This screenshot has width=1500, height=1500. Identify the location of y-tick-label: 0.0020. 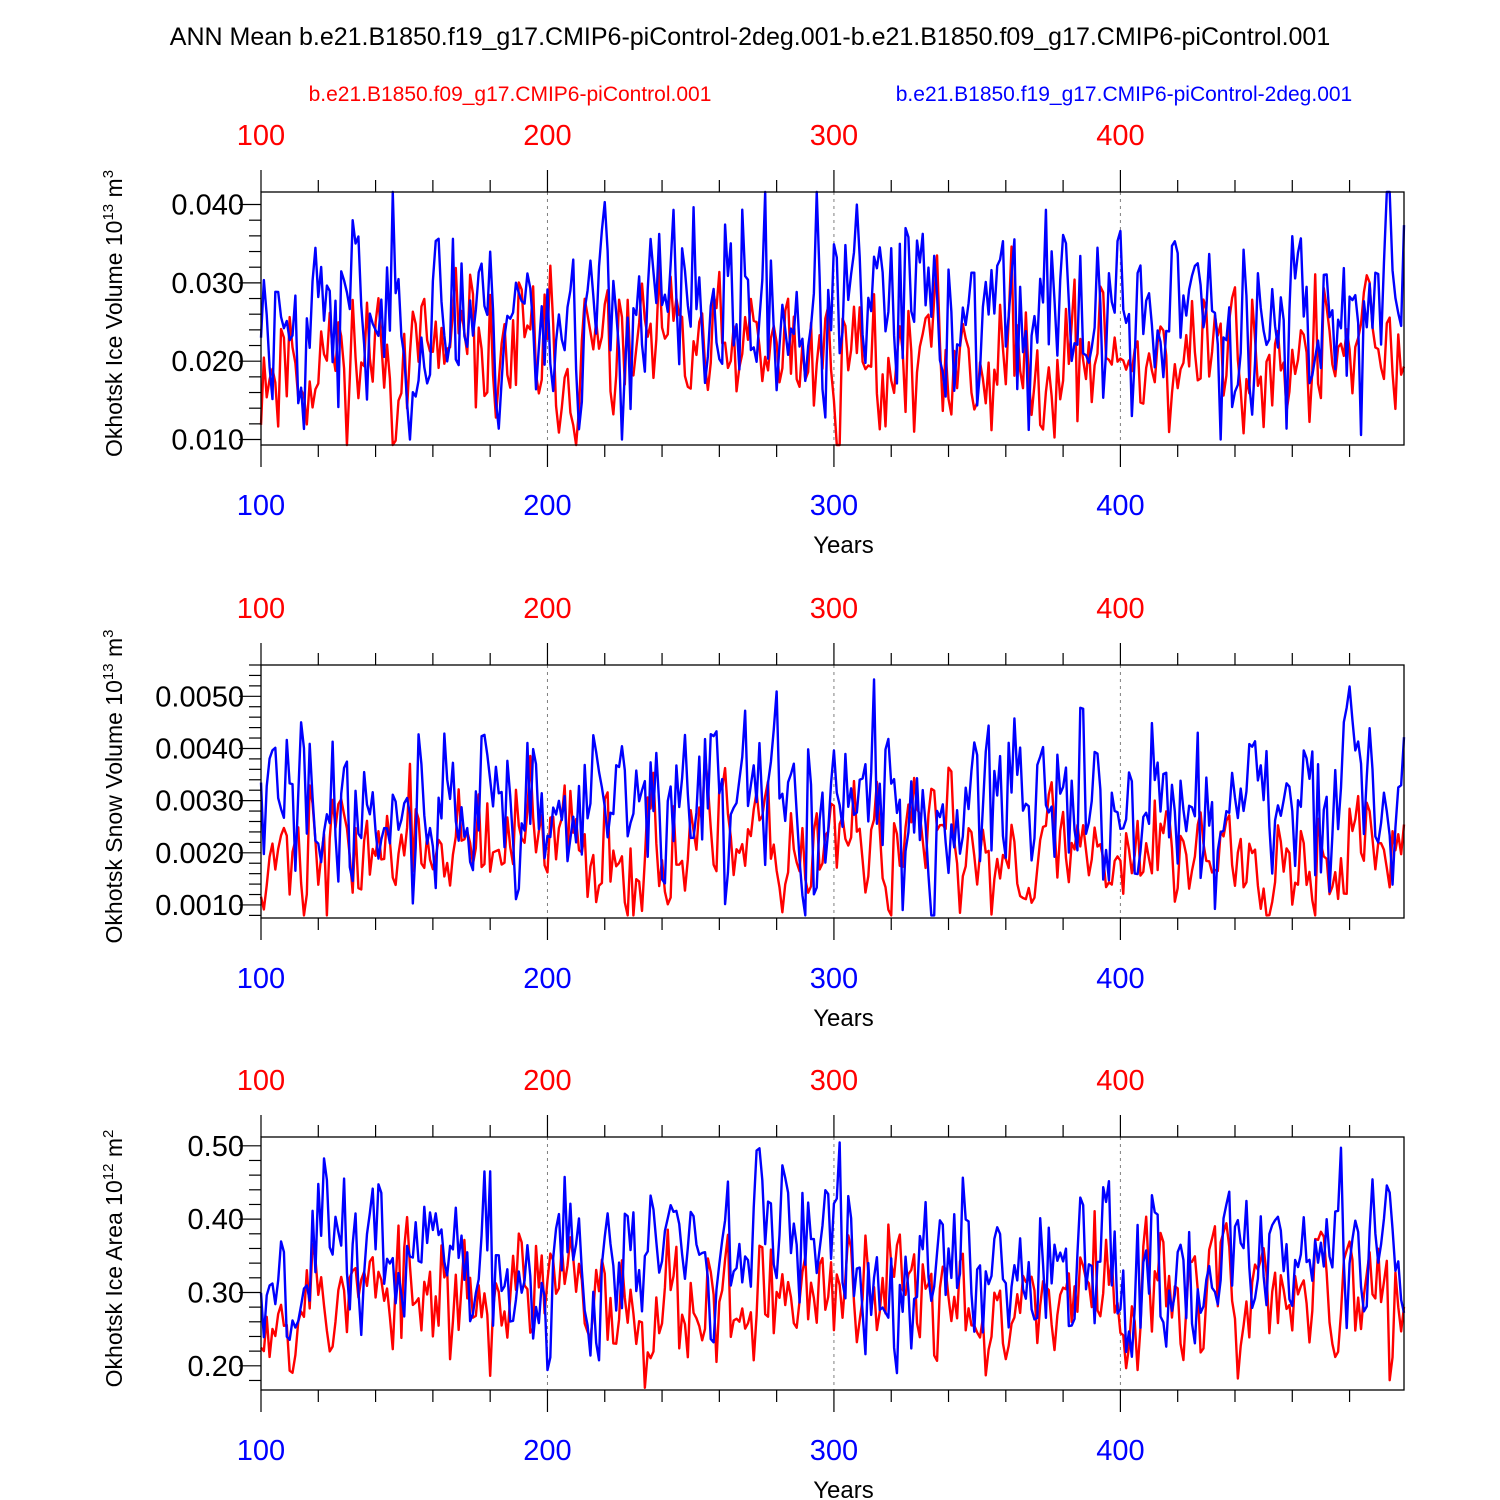
(199, 854).